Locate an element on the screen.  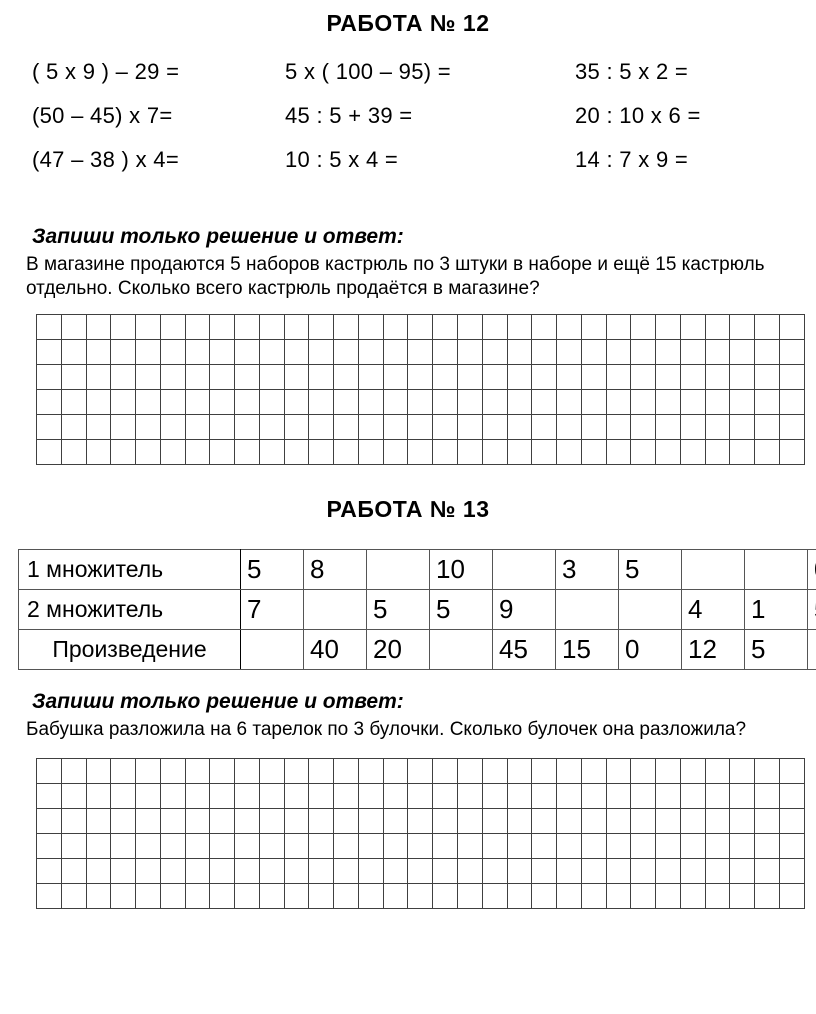
table-cell-value: 8 is located at coordinates (335, 569).